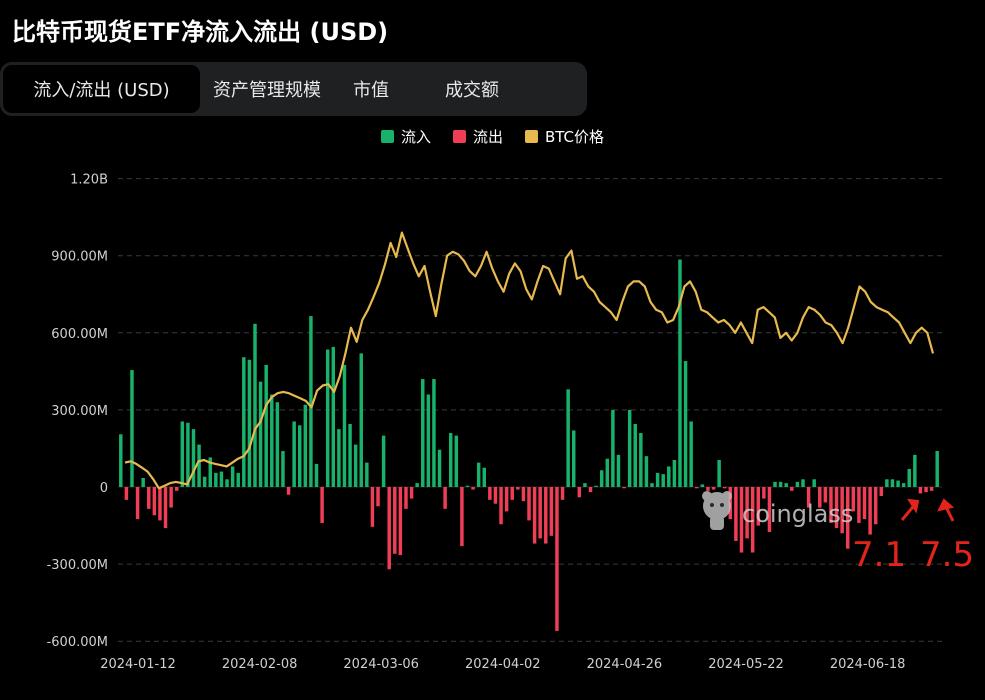 Image resolution: width=985 pixels, height=700 pixels. Describe the element at coordinates (487, 137) in the screenshot. I see `legend-label-outflow: 流出` at that location.